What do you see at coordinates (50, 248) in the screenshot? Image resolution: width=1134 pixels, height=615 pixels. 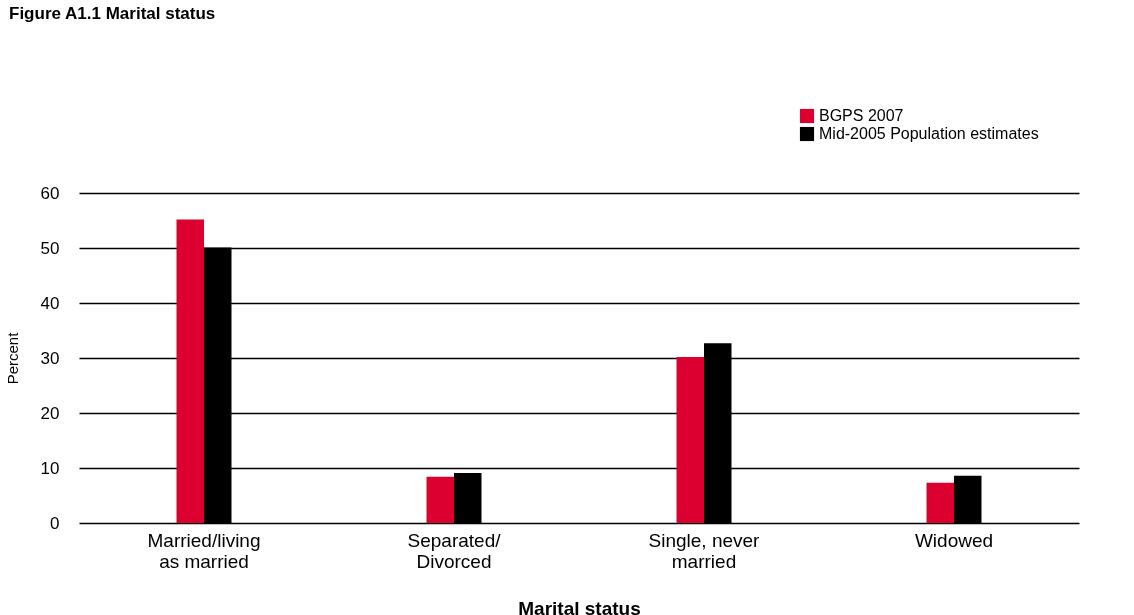 I see `y-tick-label: 50` at bounding box center [50, 248].